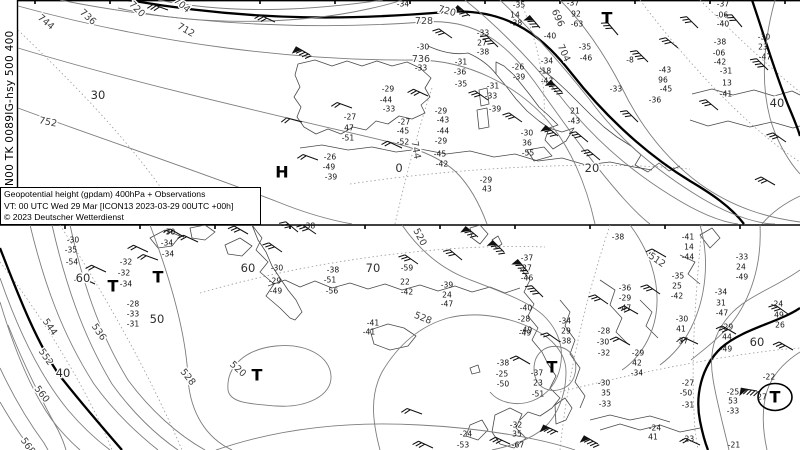 The image size is (800, 450). I want to click on station-value: -27, so click(350, 117).